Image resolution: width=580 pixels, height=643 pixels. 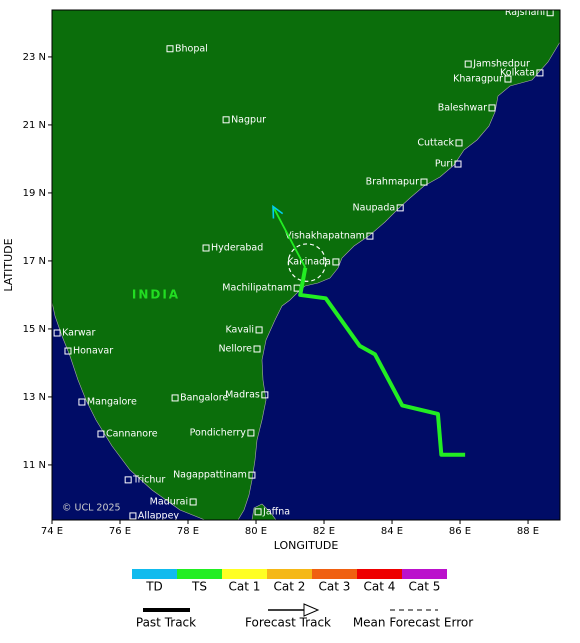 What do you see at coordinates (199, 587) in the screenshot?
I see `intensity-label: TS` at bounding box center [199, 587].